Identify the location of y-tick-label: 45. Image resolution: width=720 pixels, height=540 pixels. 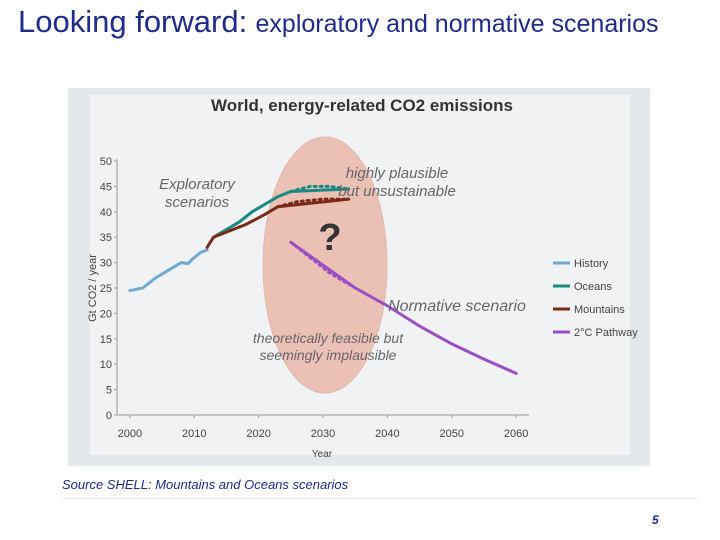
(106, 187).